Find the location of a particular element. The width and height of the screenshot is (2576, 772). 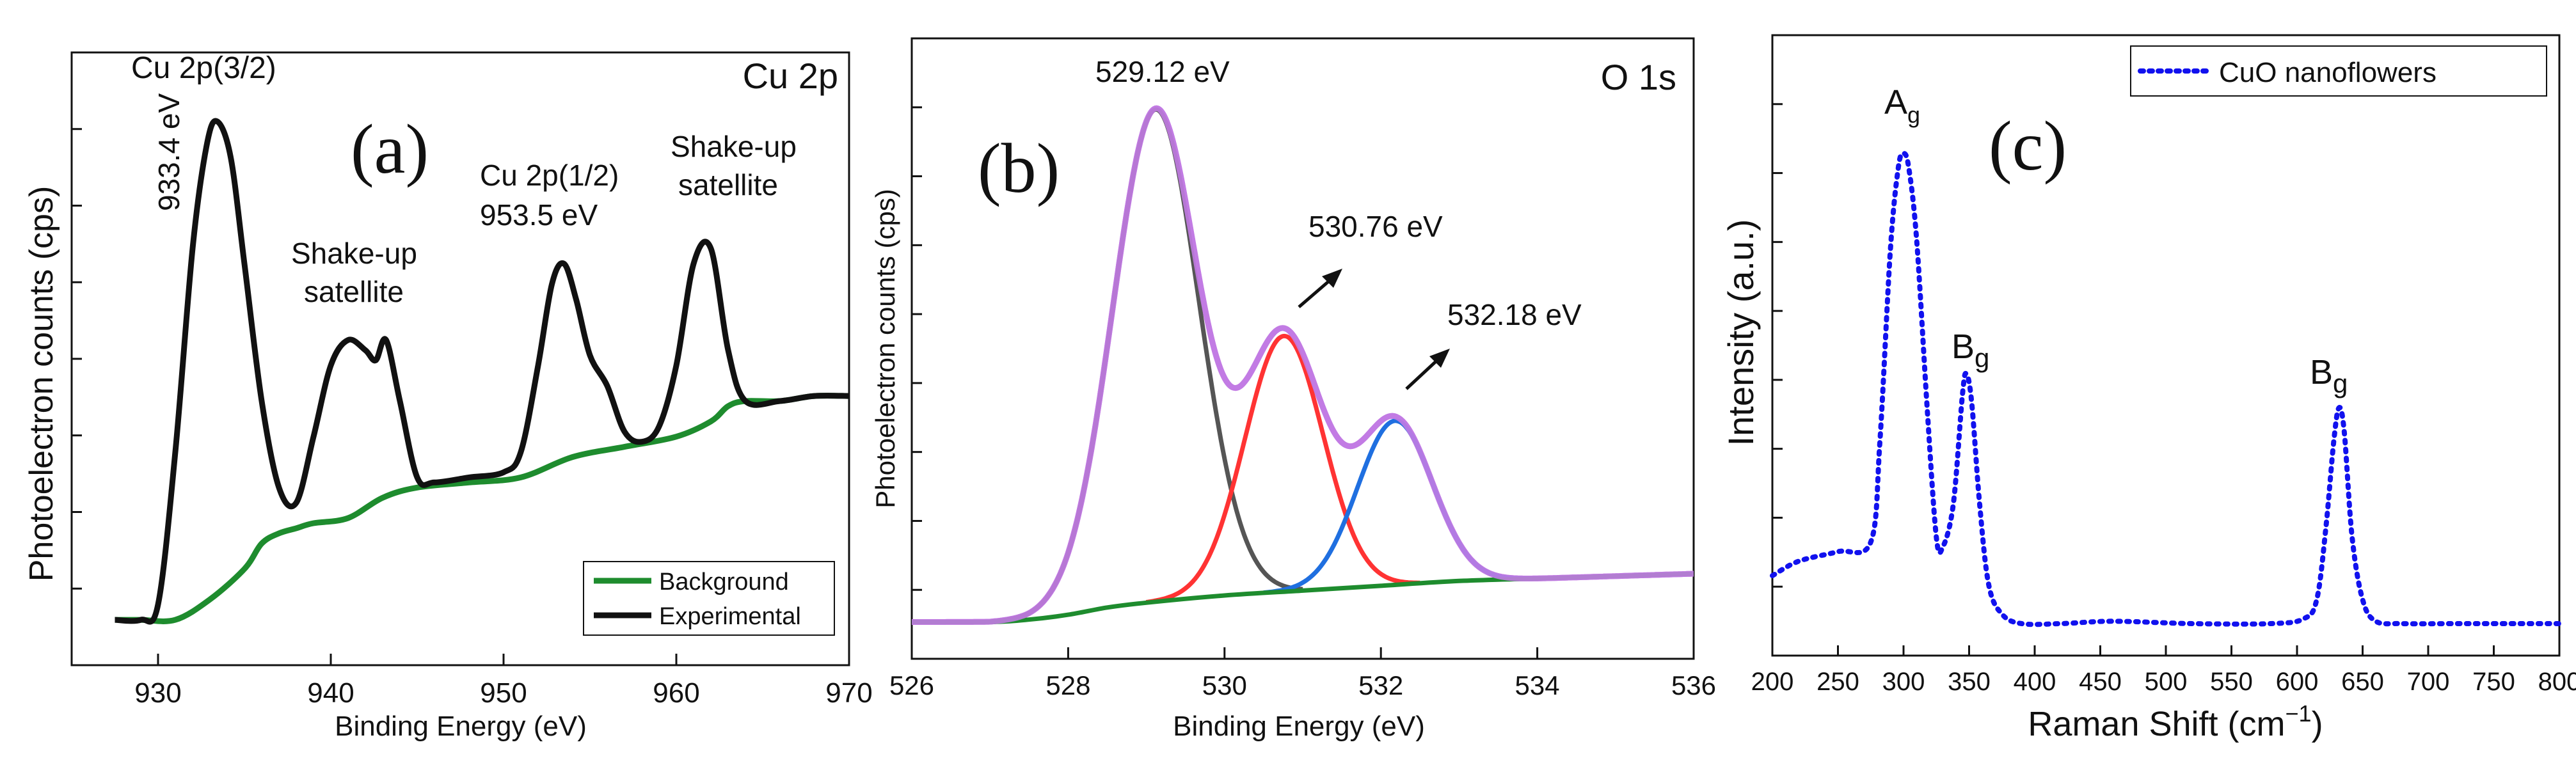

panel-b-x-label: Binding Energy (eV) is located at coordinates (1299, 726).